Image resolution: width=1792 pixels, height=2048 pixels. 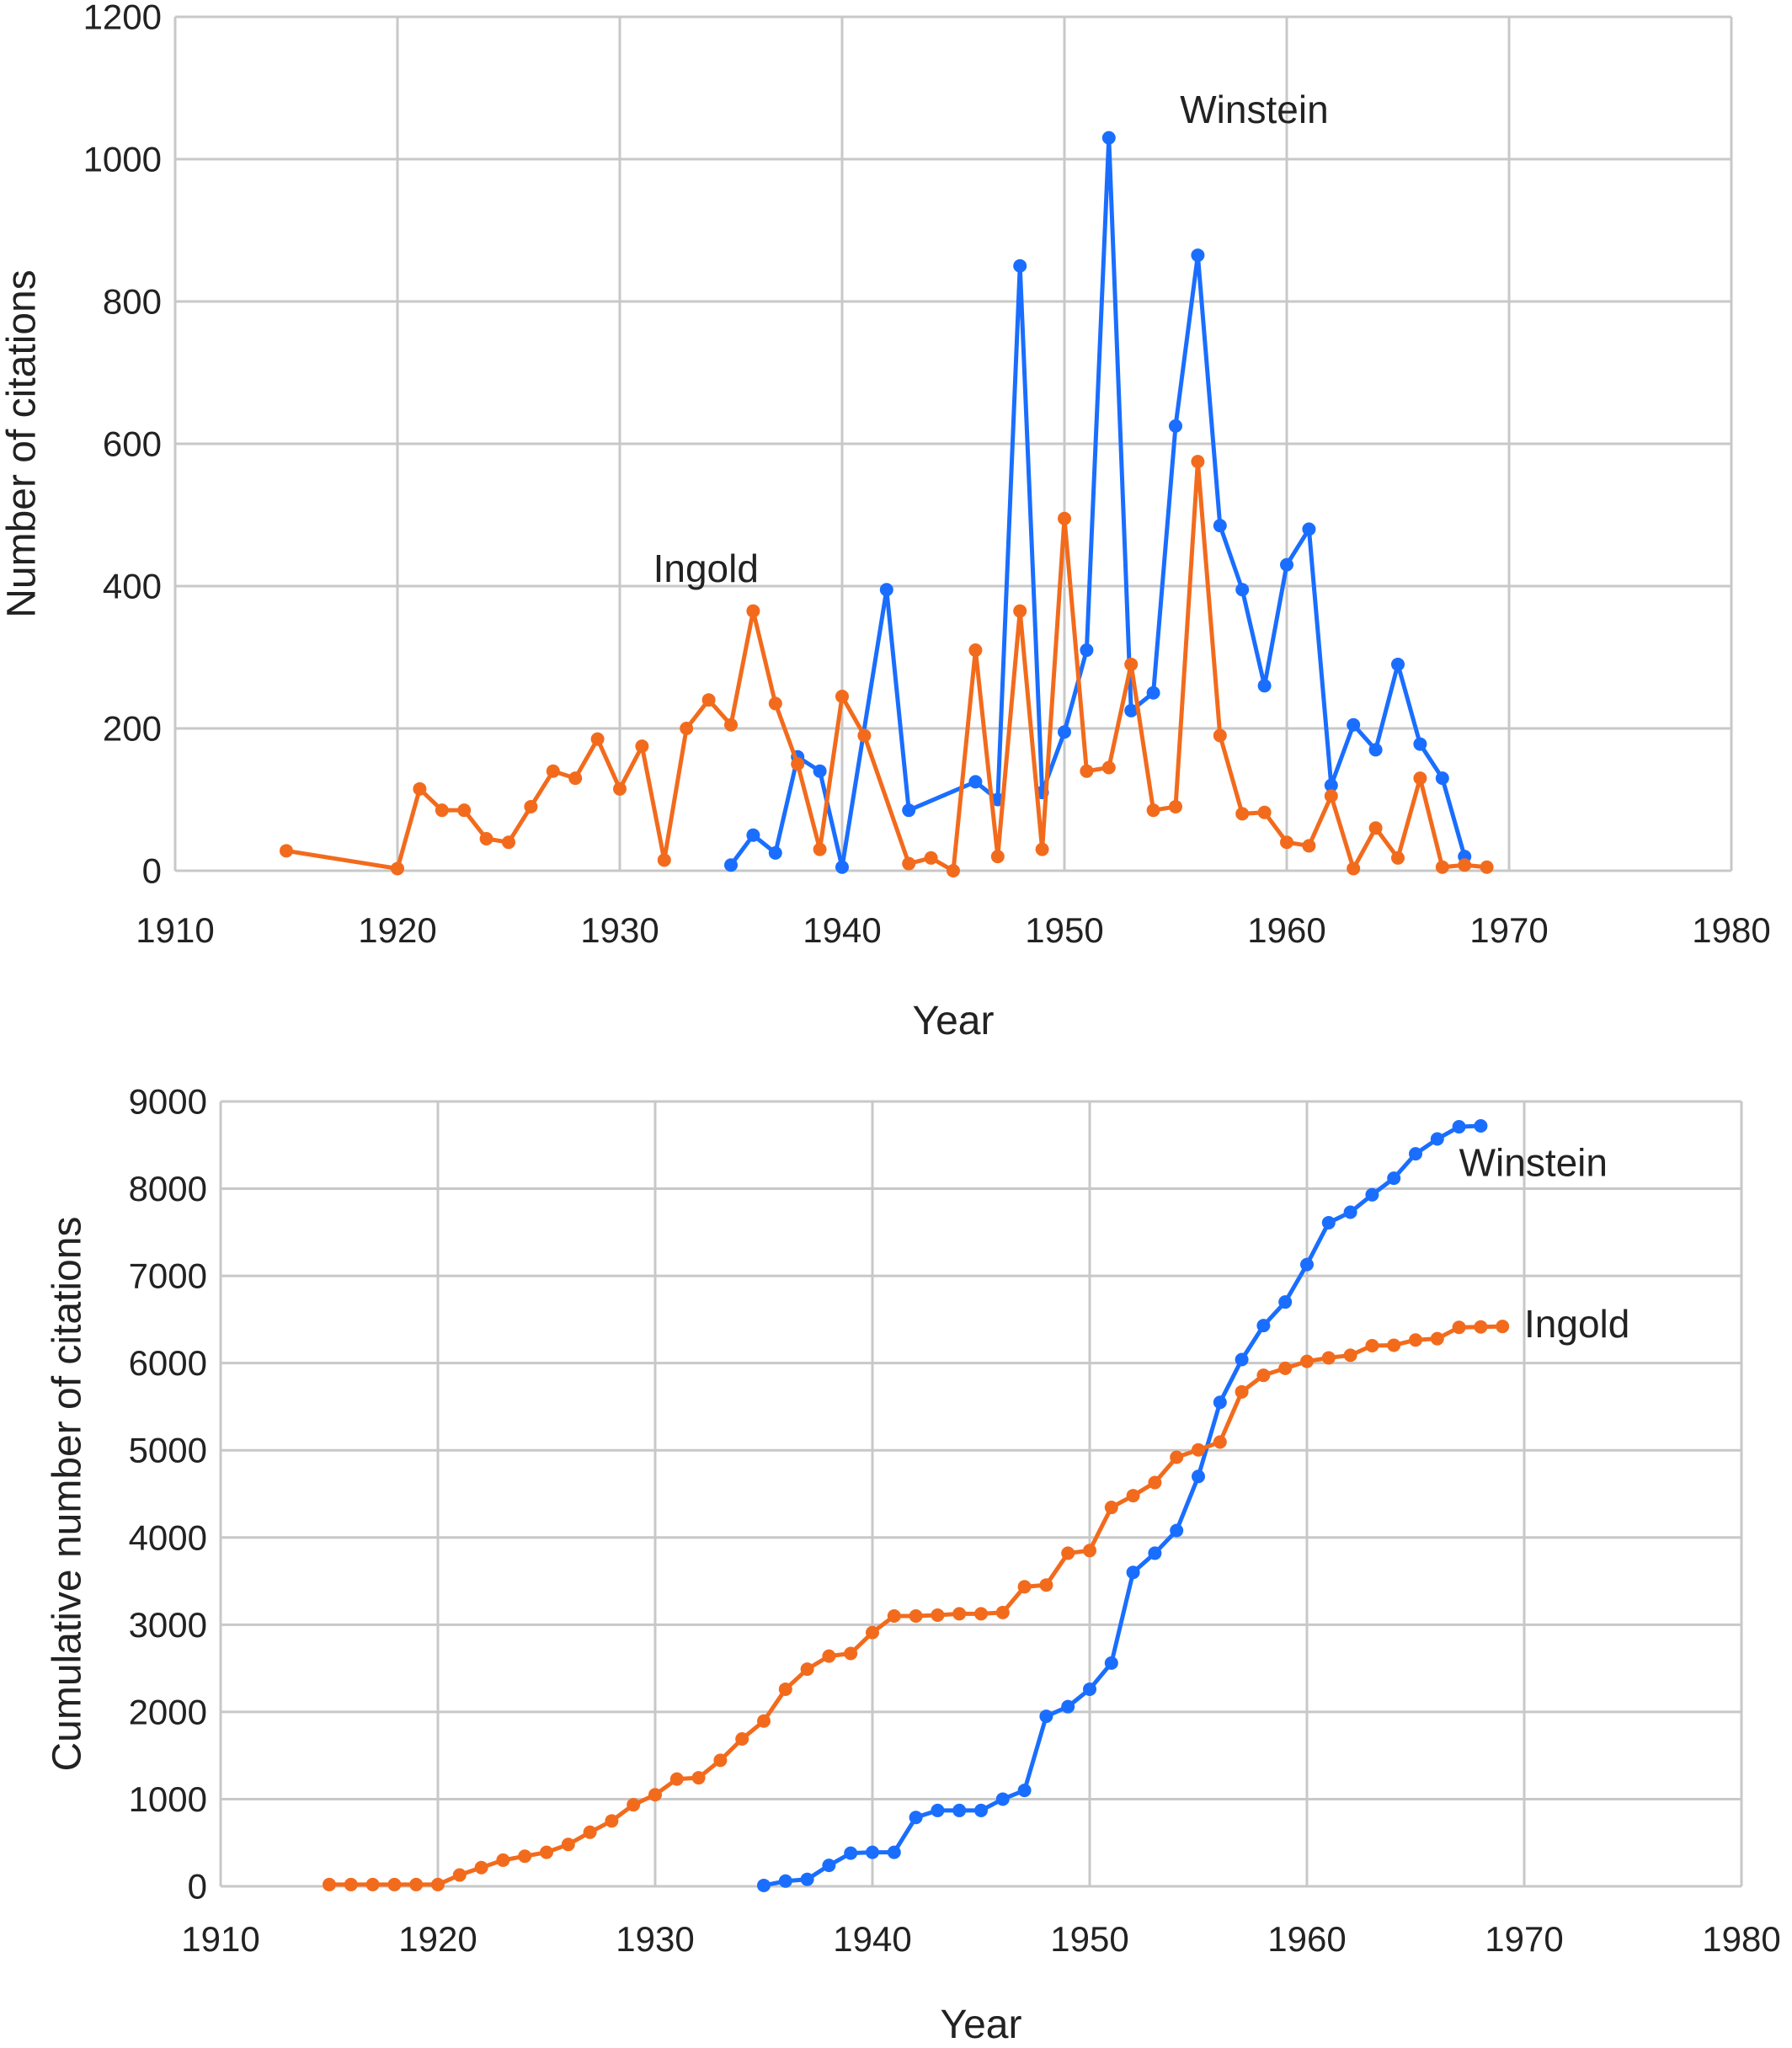 What do you see at coordinates (168, 1276) in the screenshot?
I see `y-tick-label: 7000` at bounding box center [168, 1276].